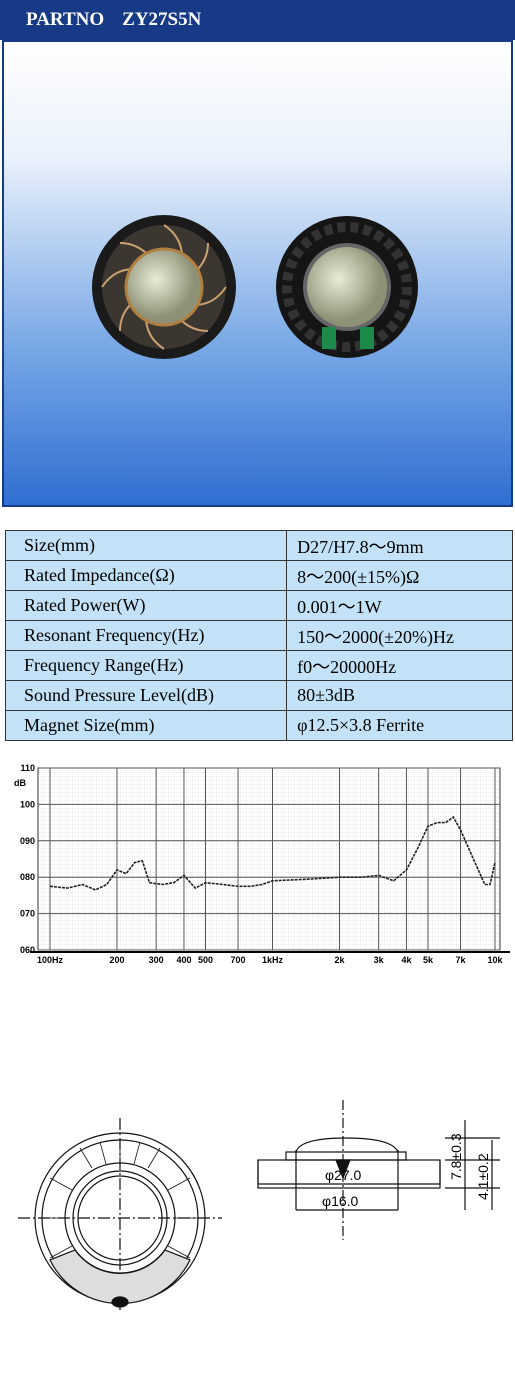 The width and height of the screenshot is (515, 1400). Describe the element at coordinates (205, 960) in the screenshot. I see `x-tick-label: 500` at that location.